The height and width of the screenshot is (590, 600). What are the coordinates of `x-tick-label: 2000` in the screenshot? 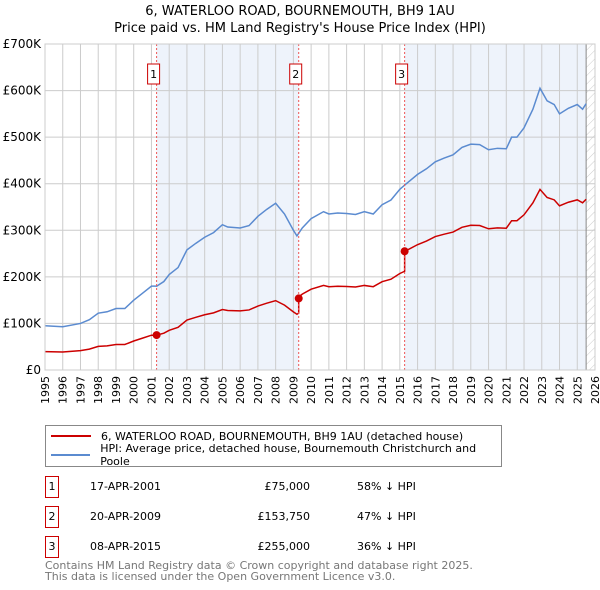 It's located at (134, 390).